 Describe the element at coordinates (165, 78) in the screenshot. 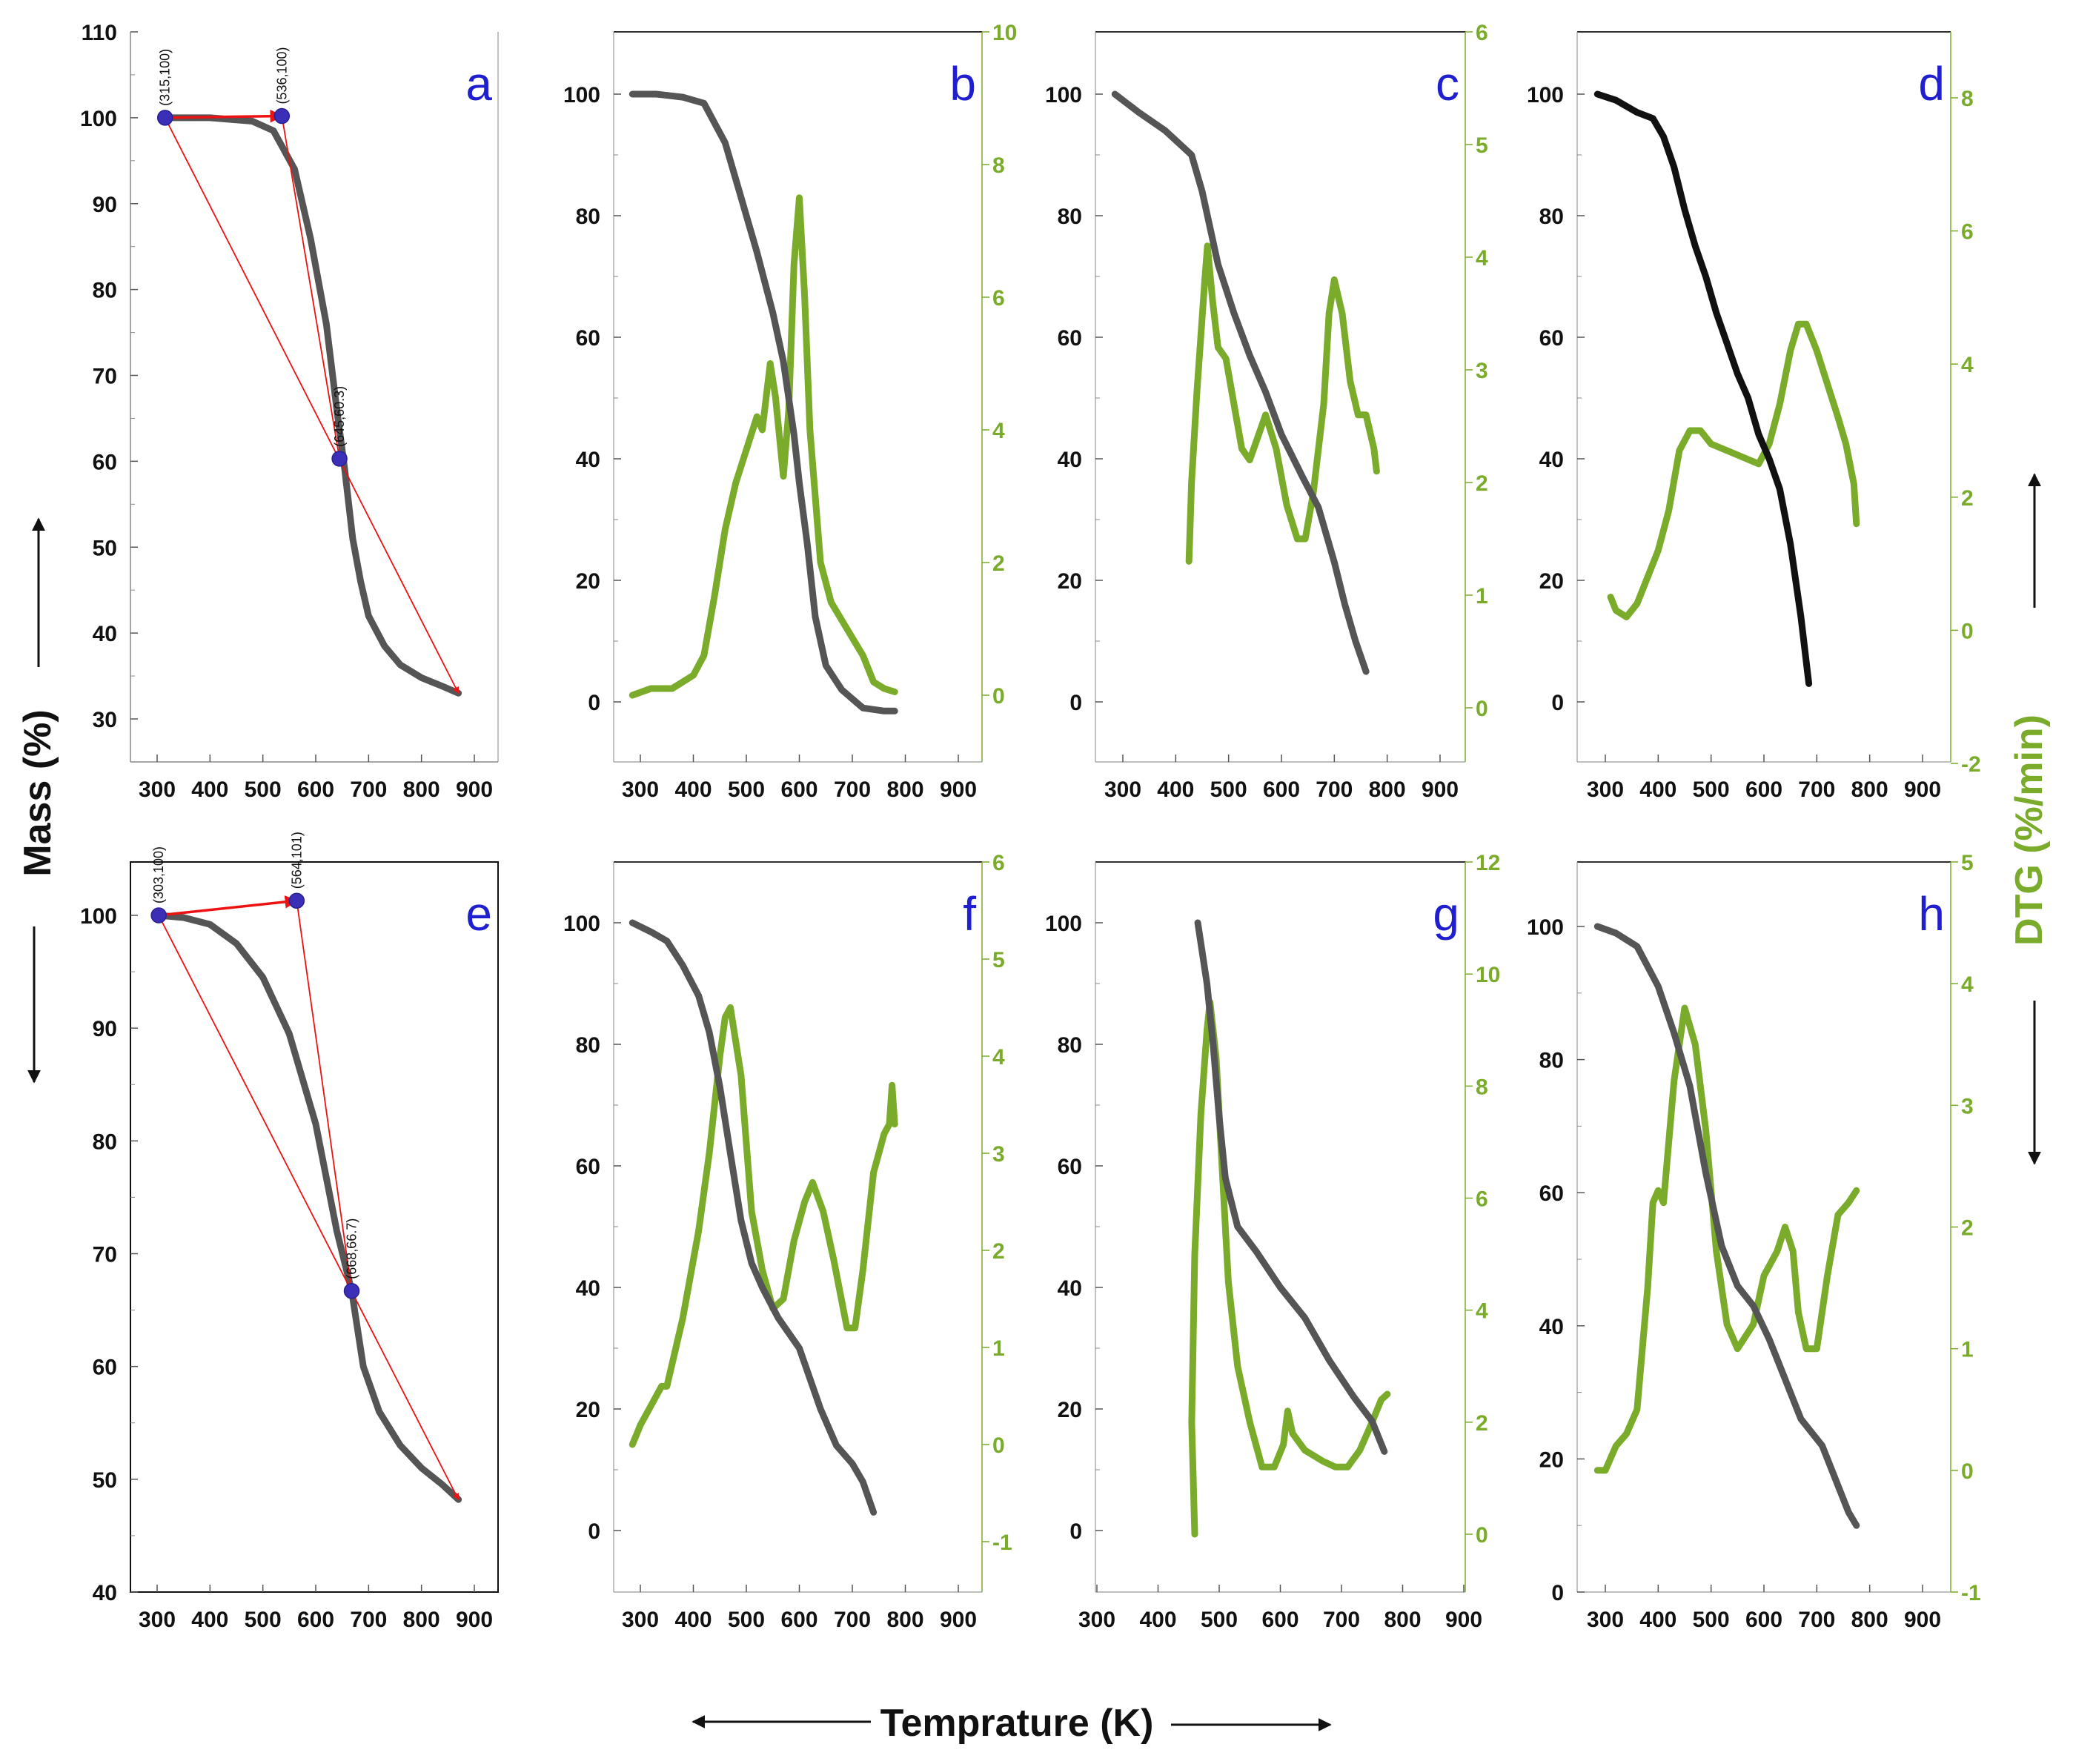

I see `point-label: (315,100)` at that location.